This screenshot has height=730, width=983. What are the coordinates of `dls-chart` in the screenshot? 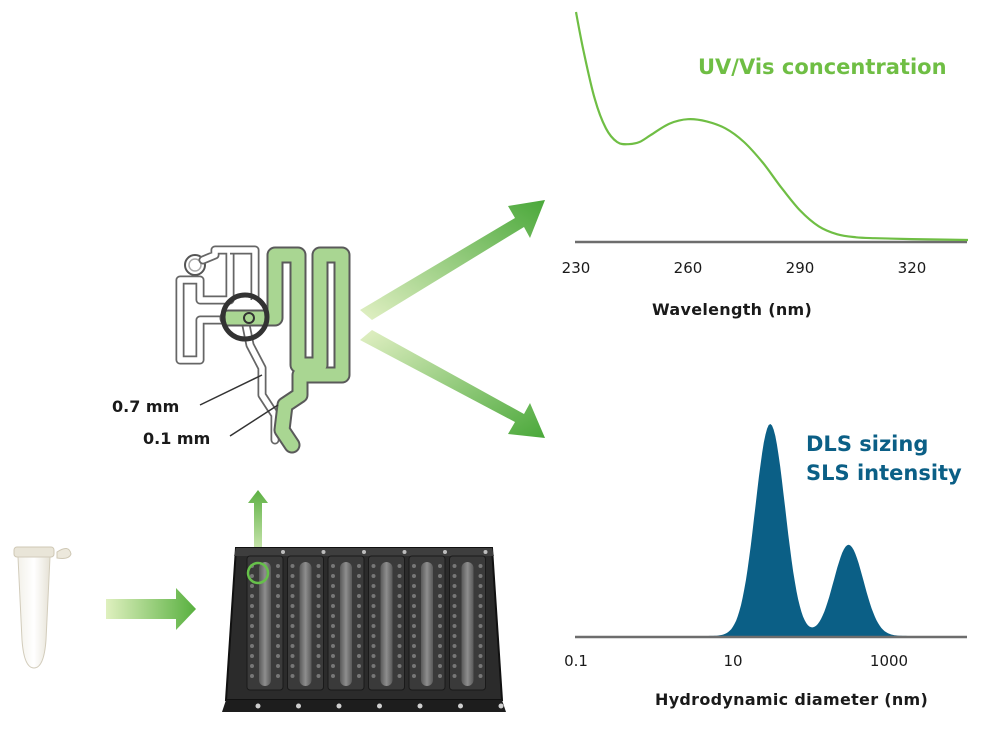 It's located at (771, 531).